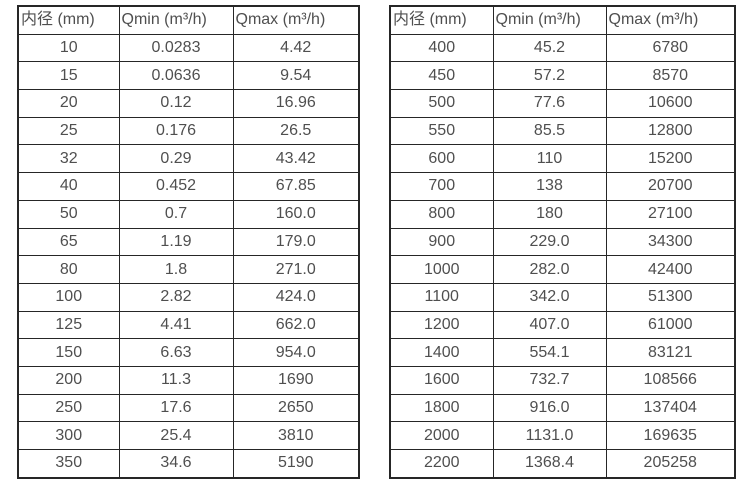 The image size is (750, 483). Describe the element at coordinates (562, 76) in the screenshot. I see `table-row: 450 57.2 8570` at that location.